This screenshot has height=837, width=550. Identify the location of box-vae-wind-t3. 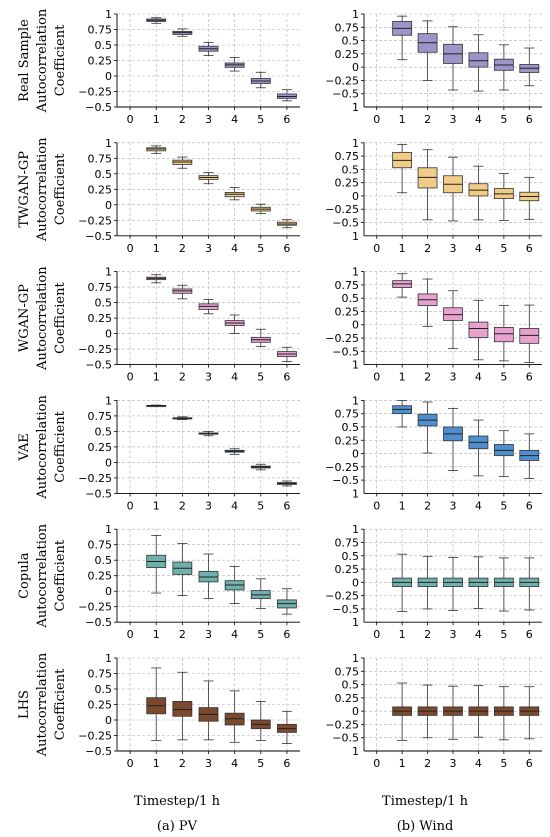
(453, 439).